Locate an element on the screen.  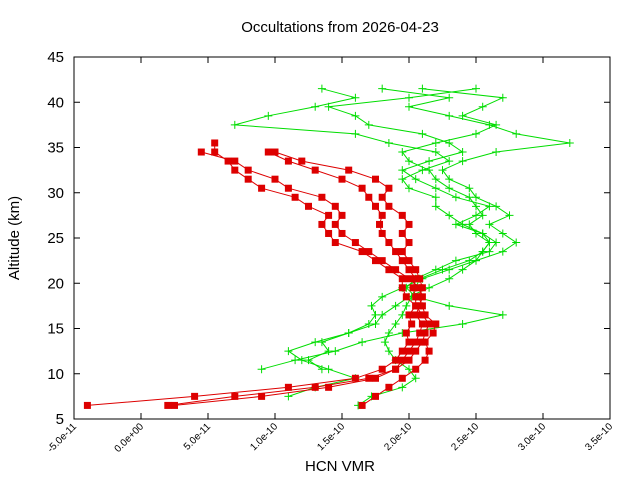
y-tick-label-0: 5 is located at coordinates (60, 419).